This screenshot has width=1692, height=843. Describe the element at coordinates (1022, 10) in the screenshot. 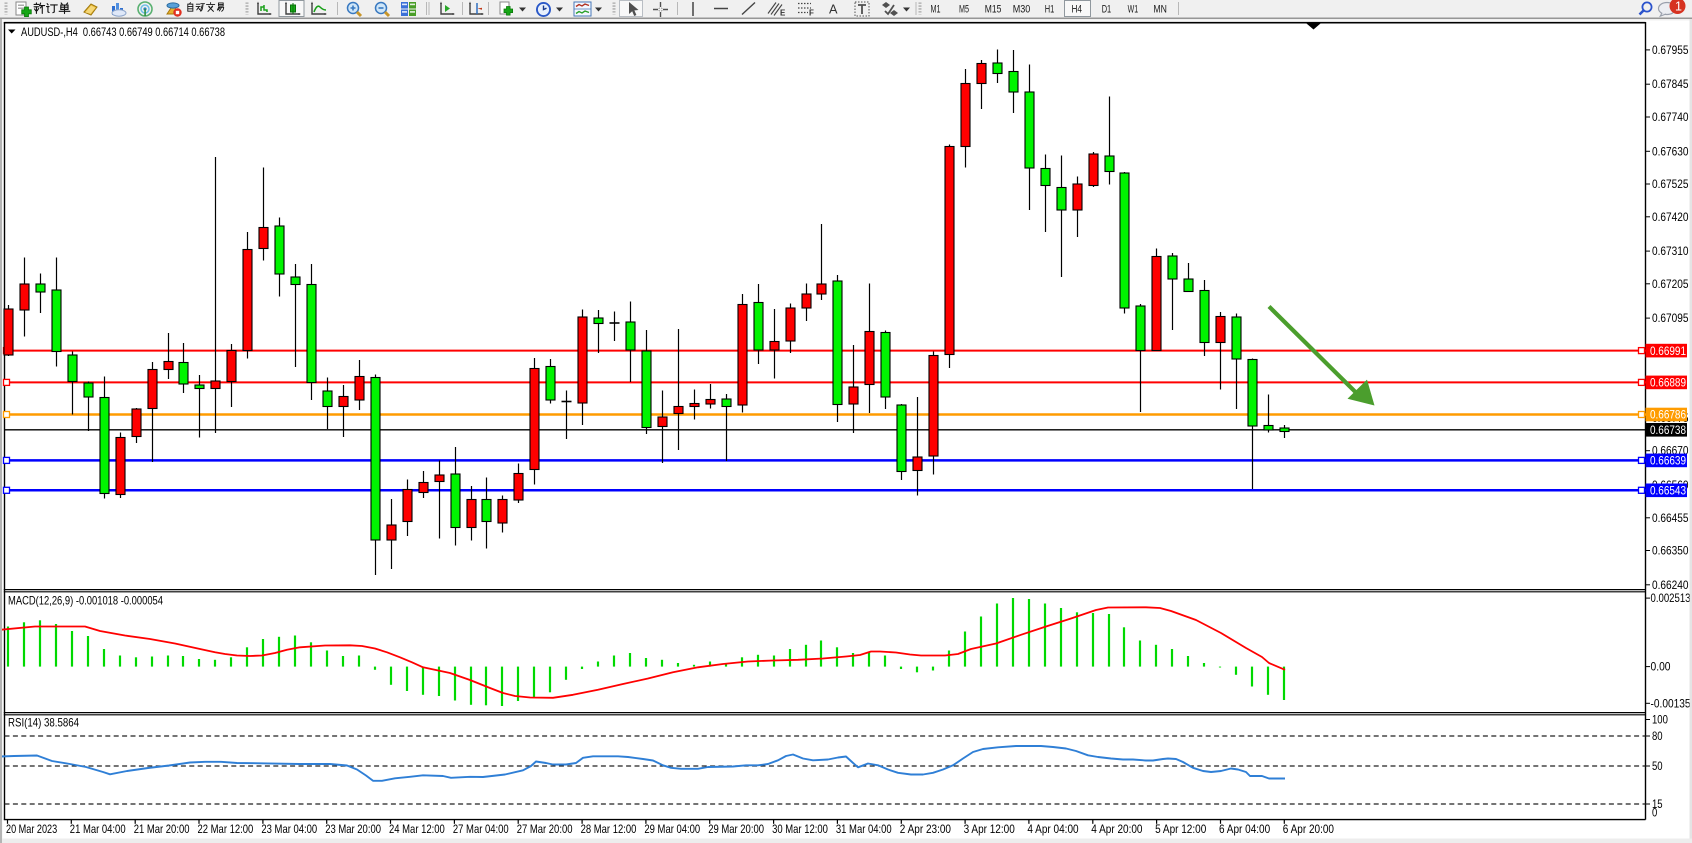

I see `svg-text: M30` at that location.